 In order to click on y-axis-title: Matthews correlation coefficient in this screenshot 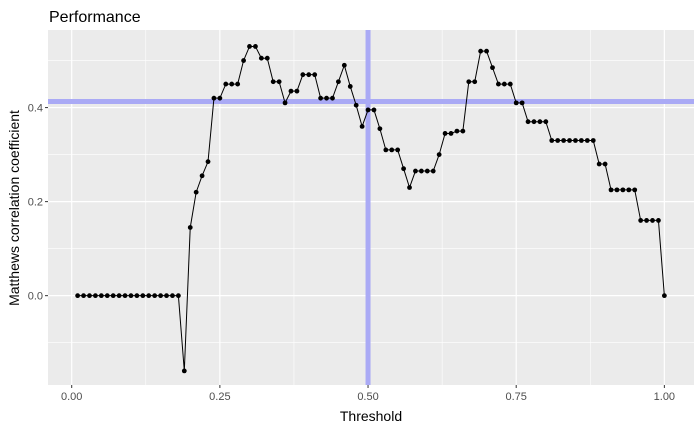, I will do `click(14, 208)`.